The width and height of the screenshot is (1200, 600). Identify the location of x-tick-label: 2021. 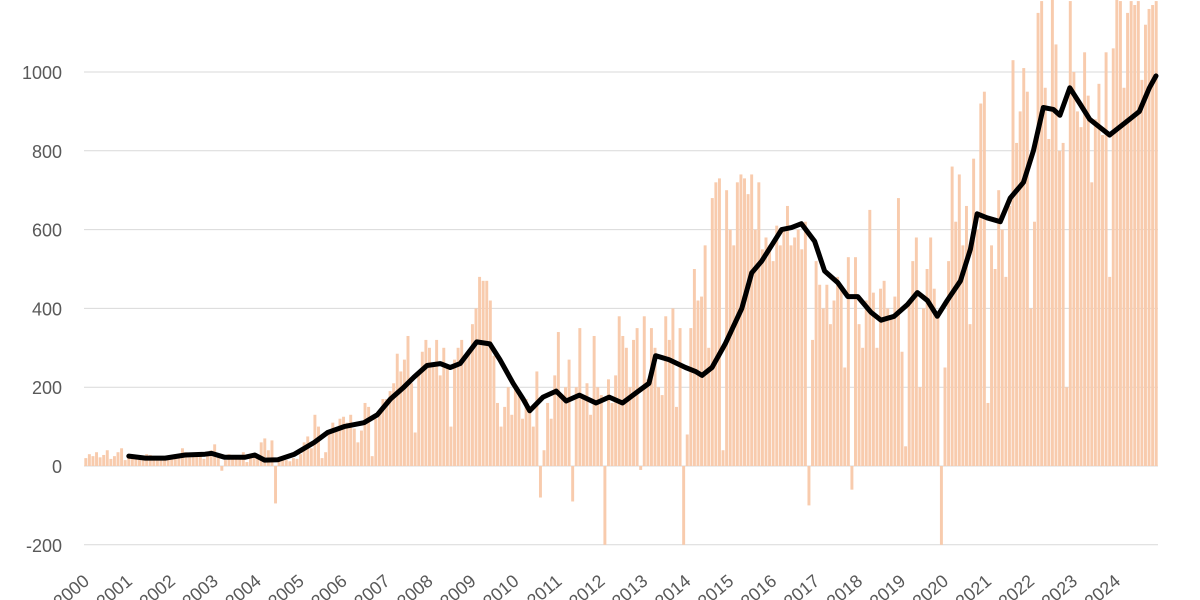
(974, 585).